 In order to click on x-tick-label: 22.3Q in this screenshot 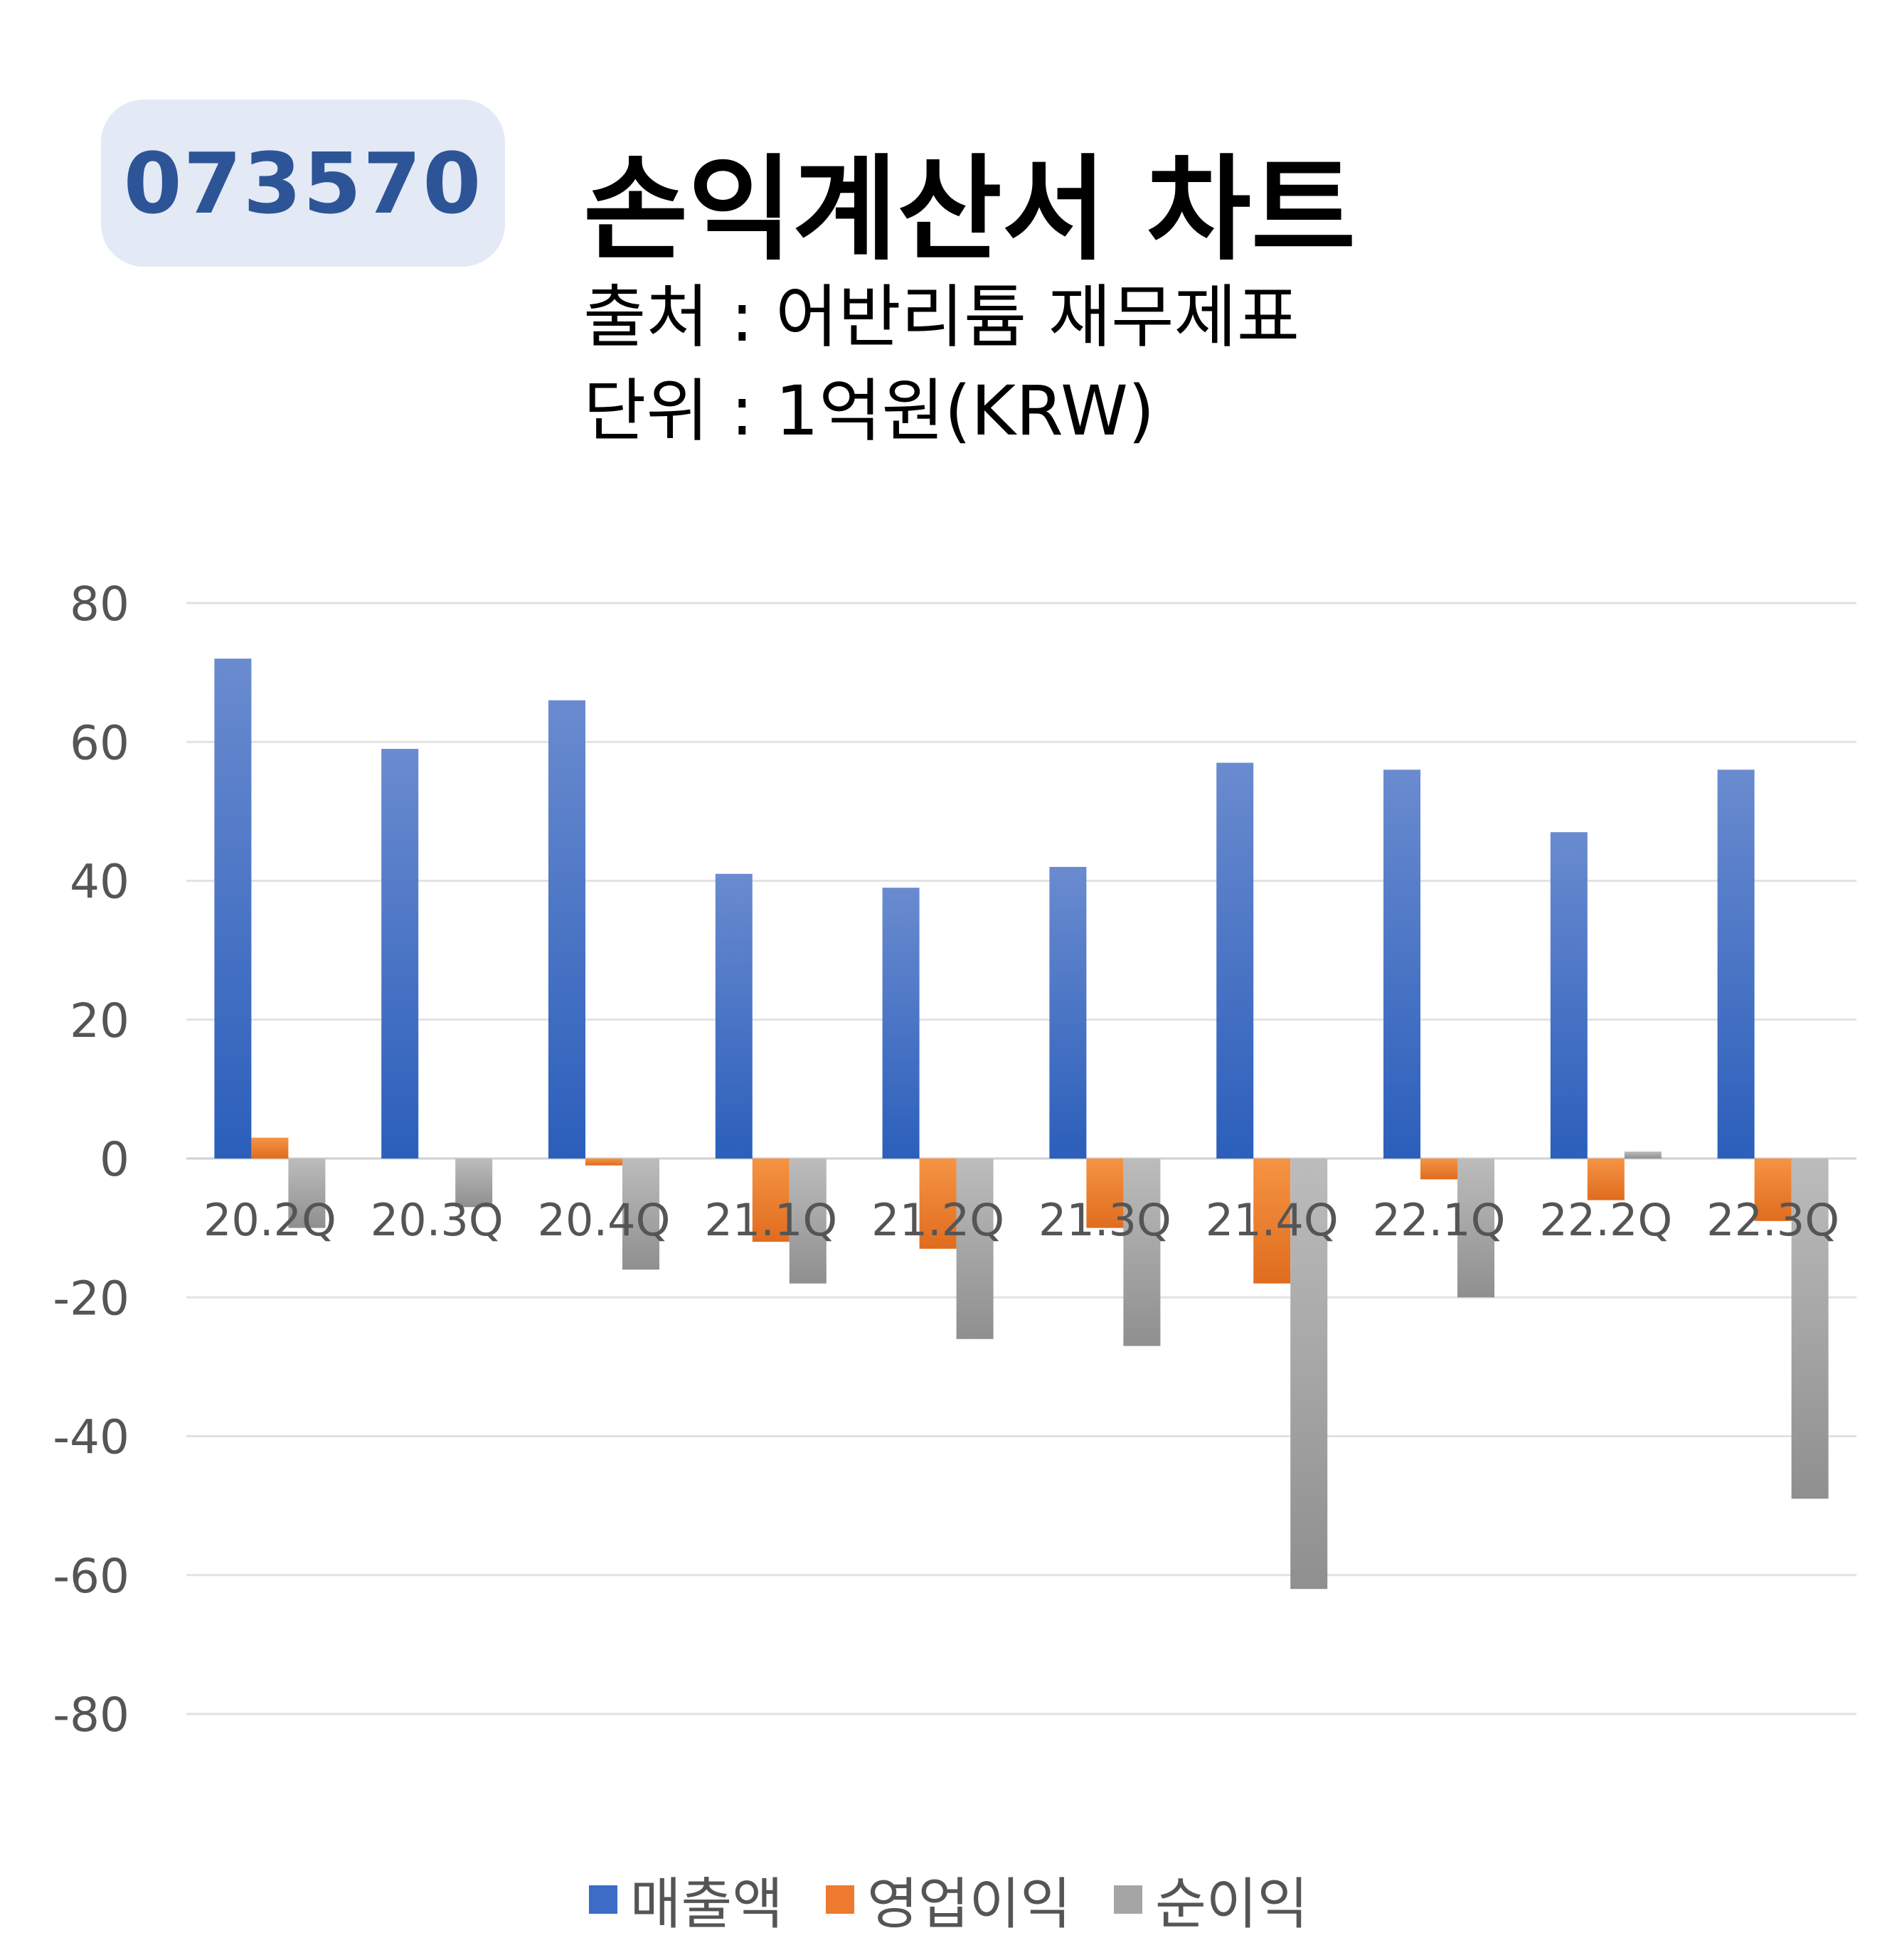, I will do `click(1773, 1220)`.